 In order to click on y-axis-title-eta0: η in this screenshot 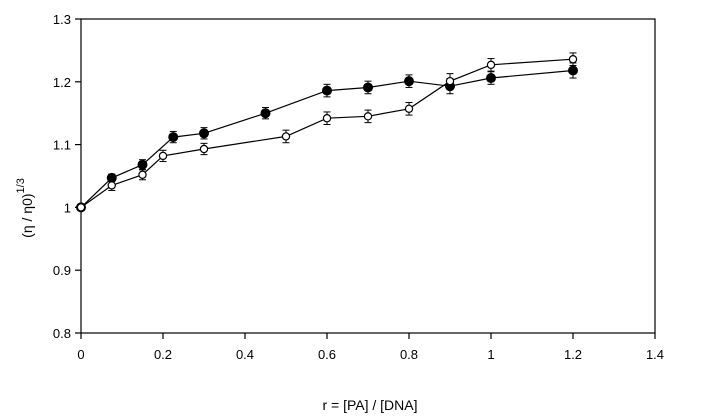, I will do `click(27, 210)`.